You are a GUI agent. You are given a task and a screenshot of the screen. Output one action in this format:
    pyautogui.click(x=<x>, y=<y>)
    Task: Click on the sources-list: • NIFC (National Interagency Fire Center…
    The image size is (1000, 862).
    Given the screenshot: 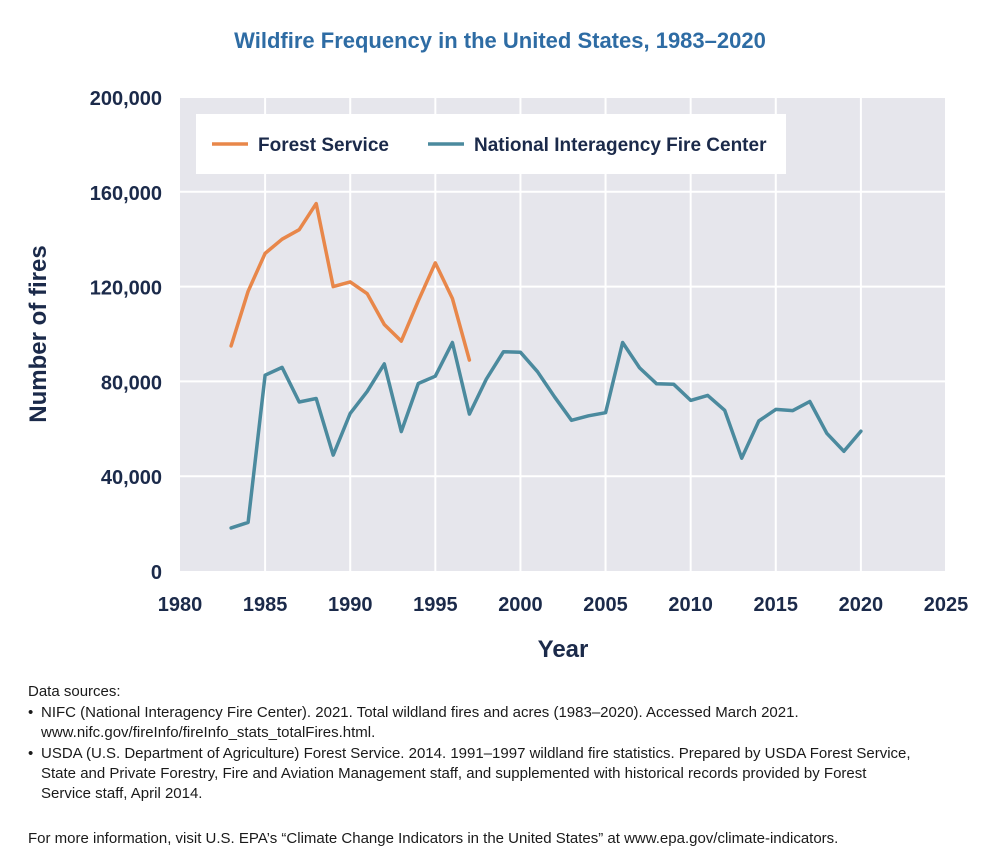 What is the action you would take?
    pyautogui.click(x=503, y=753)
    